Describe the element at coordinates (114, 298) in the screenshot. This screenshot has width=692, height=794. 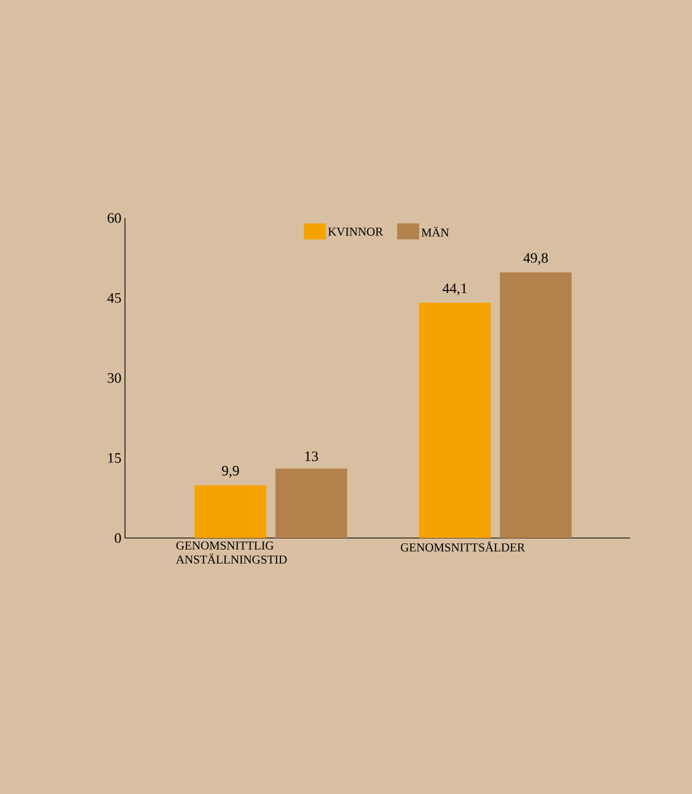
I see `y-tick-label: 45` at that location.